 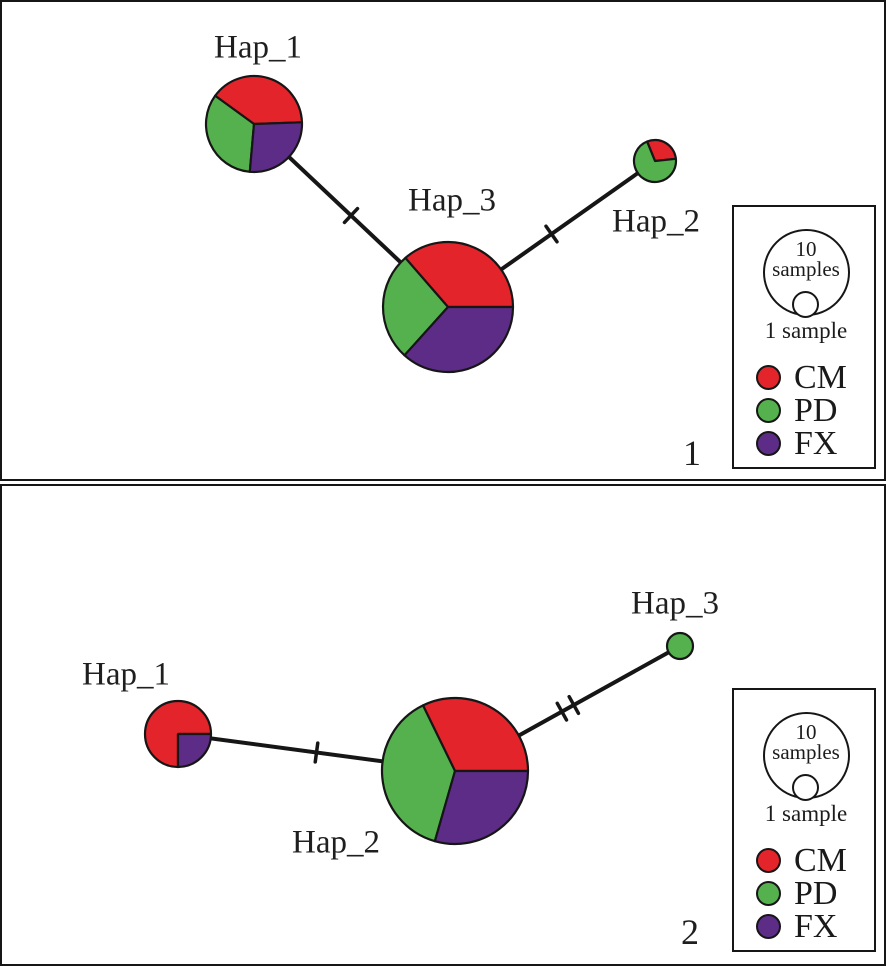 I want to click on legend-box-2: 10 samples 1 sample CM PD FX, so click(x=804, y=820).